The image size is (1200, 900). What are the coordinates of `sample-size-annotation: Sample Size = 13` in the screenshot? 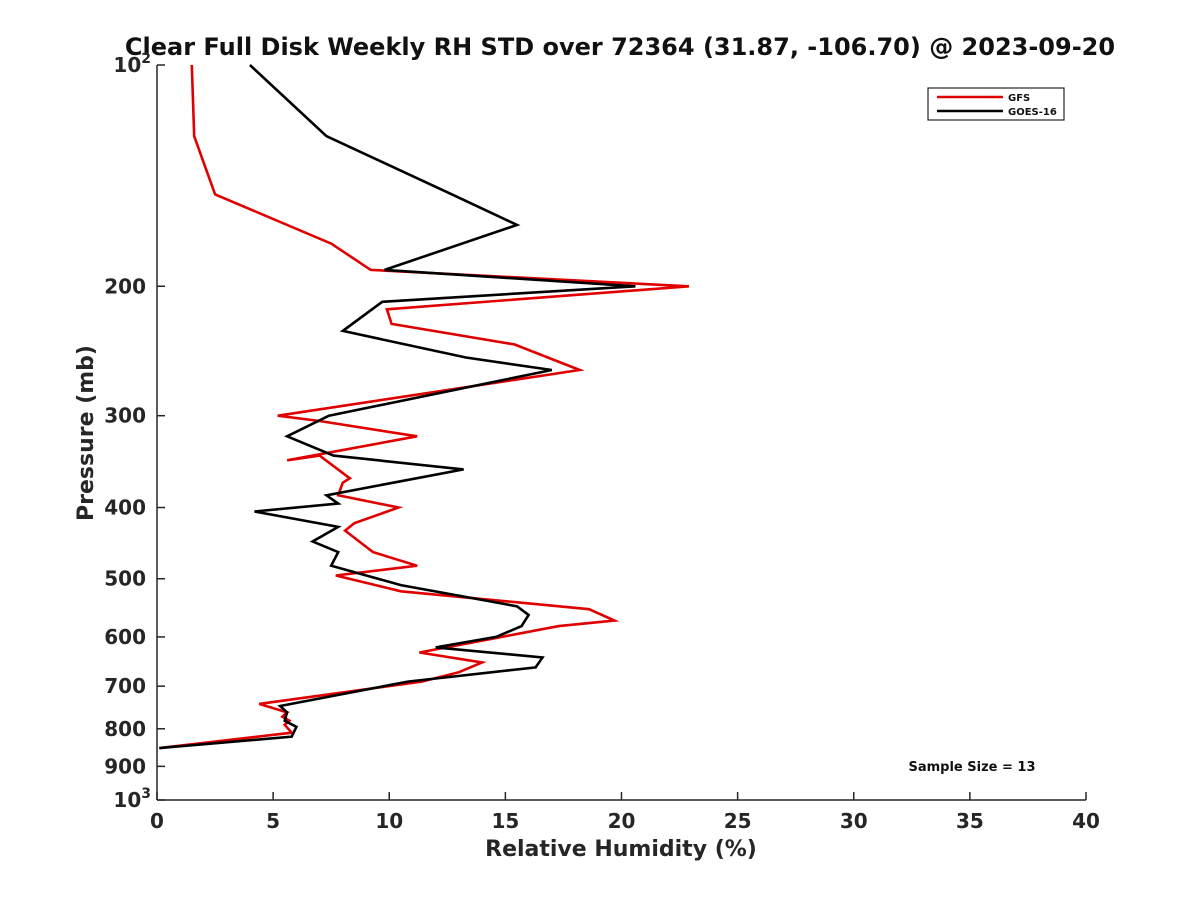 It's located at (971, 767).